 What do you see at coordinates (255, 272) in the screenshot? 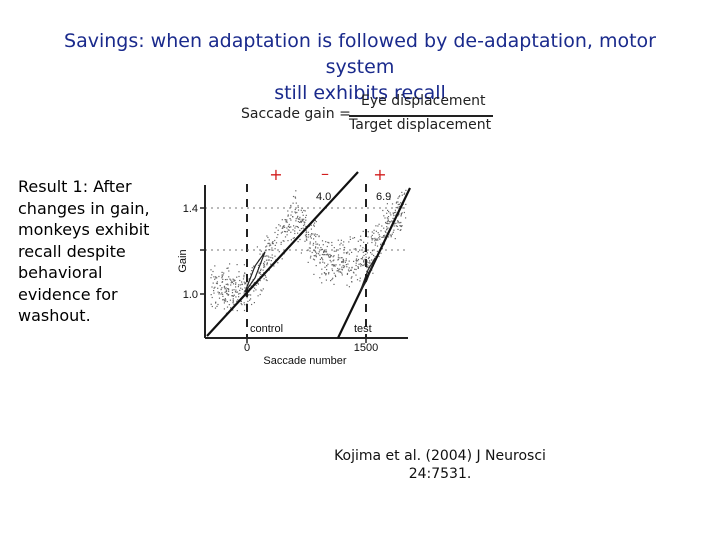
I see `control-window` at bounding box center [255, 272].